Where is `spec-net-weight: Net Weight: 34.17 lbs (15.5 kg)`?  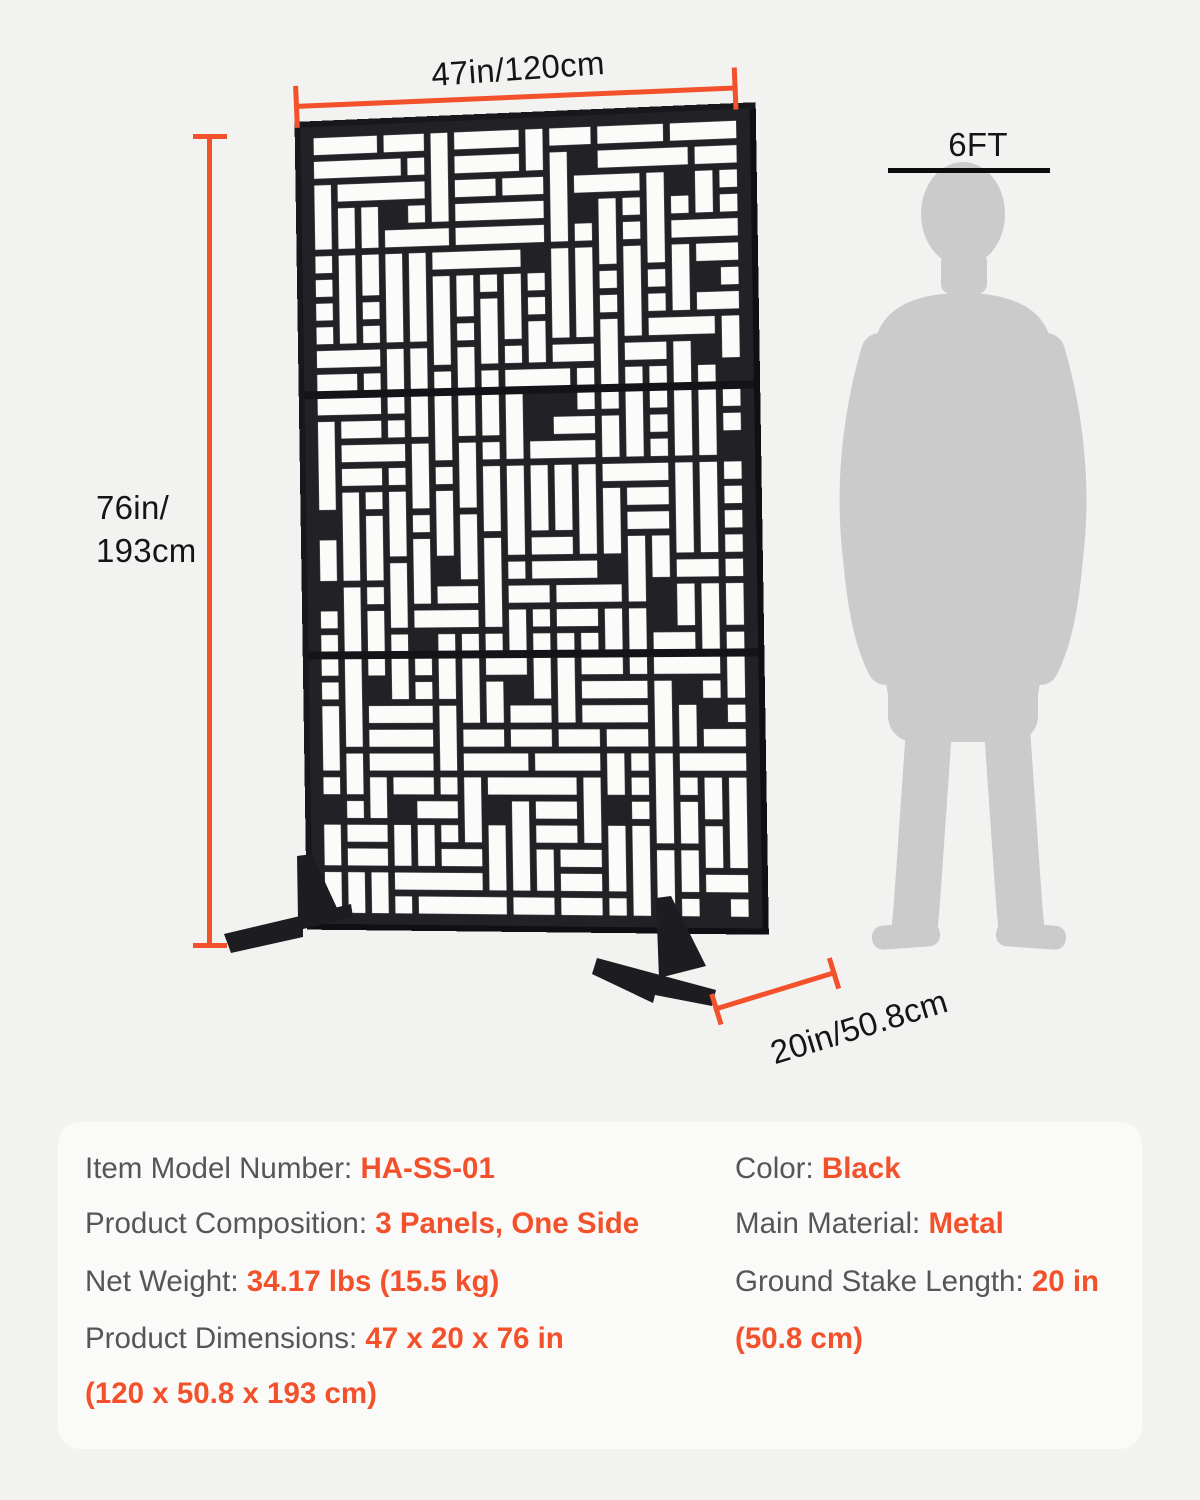
spec-net-weight: Net Weight: 34.17 lbs (15.5 kg) is located at coordinates (292, 1282).